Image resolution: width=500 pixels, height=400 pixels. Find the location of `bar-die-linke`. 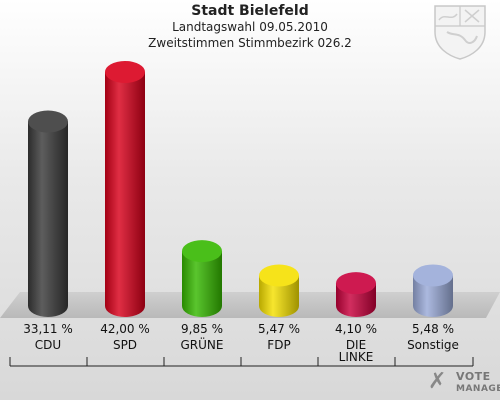

bar-die-linke is located at coordinates (356, 294).